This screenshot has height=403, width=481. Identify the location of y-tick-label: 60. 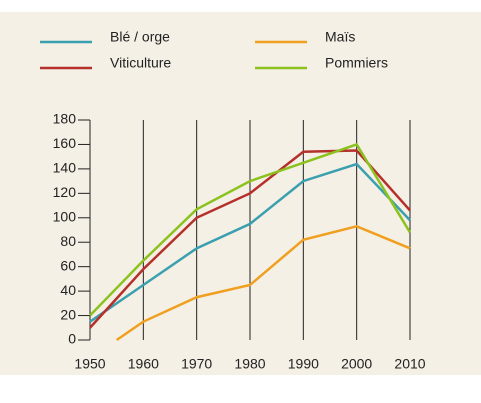
(68, 265).